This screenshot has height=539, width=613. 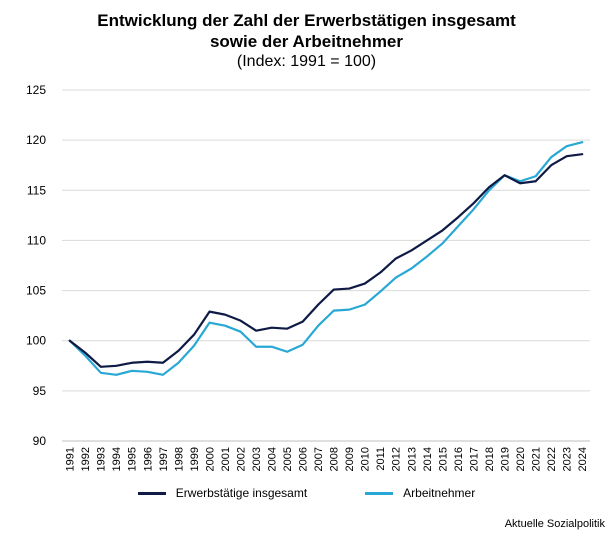 I want to click on x-tick-label-1995: 1995, so click(x=133, y=459).